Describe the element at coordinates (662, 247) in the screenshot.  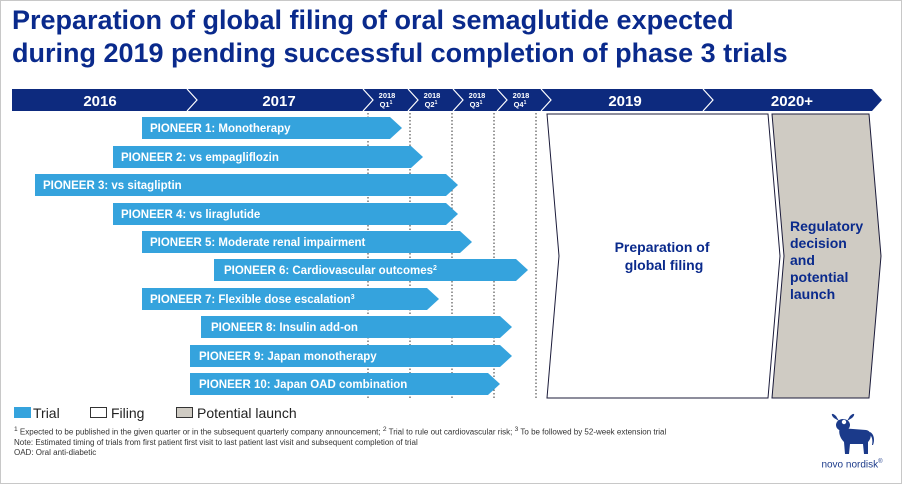
I see `filing-label-line-1: Preparation of` at that location.